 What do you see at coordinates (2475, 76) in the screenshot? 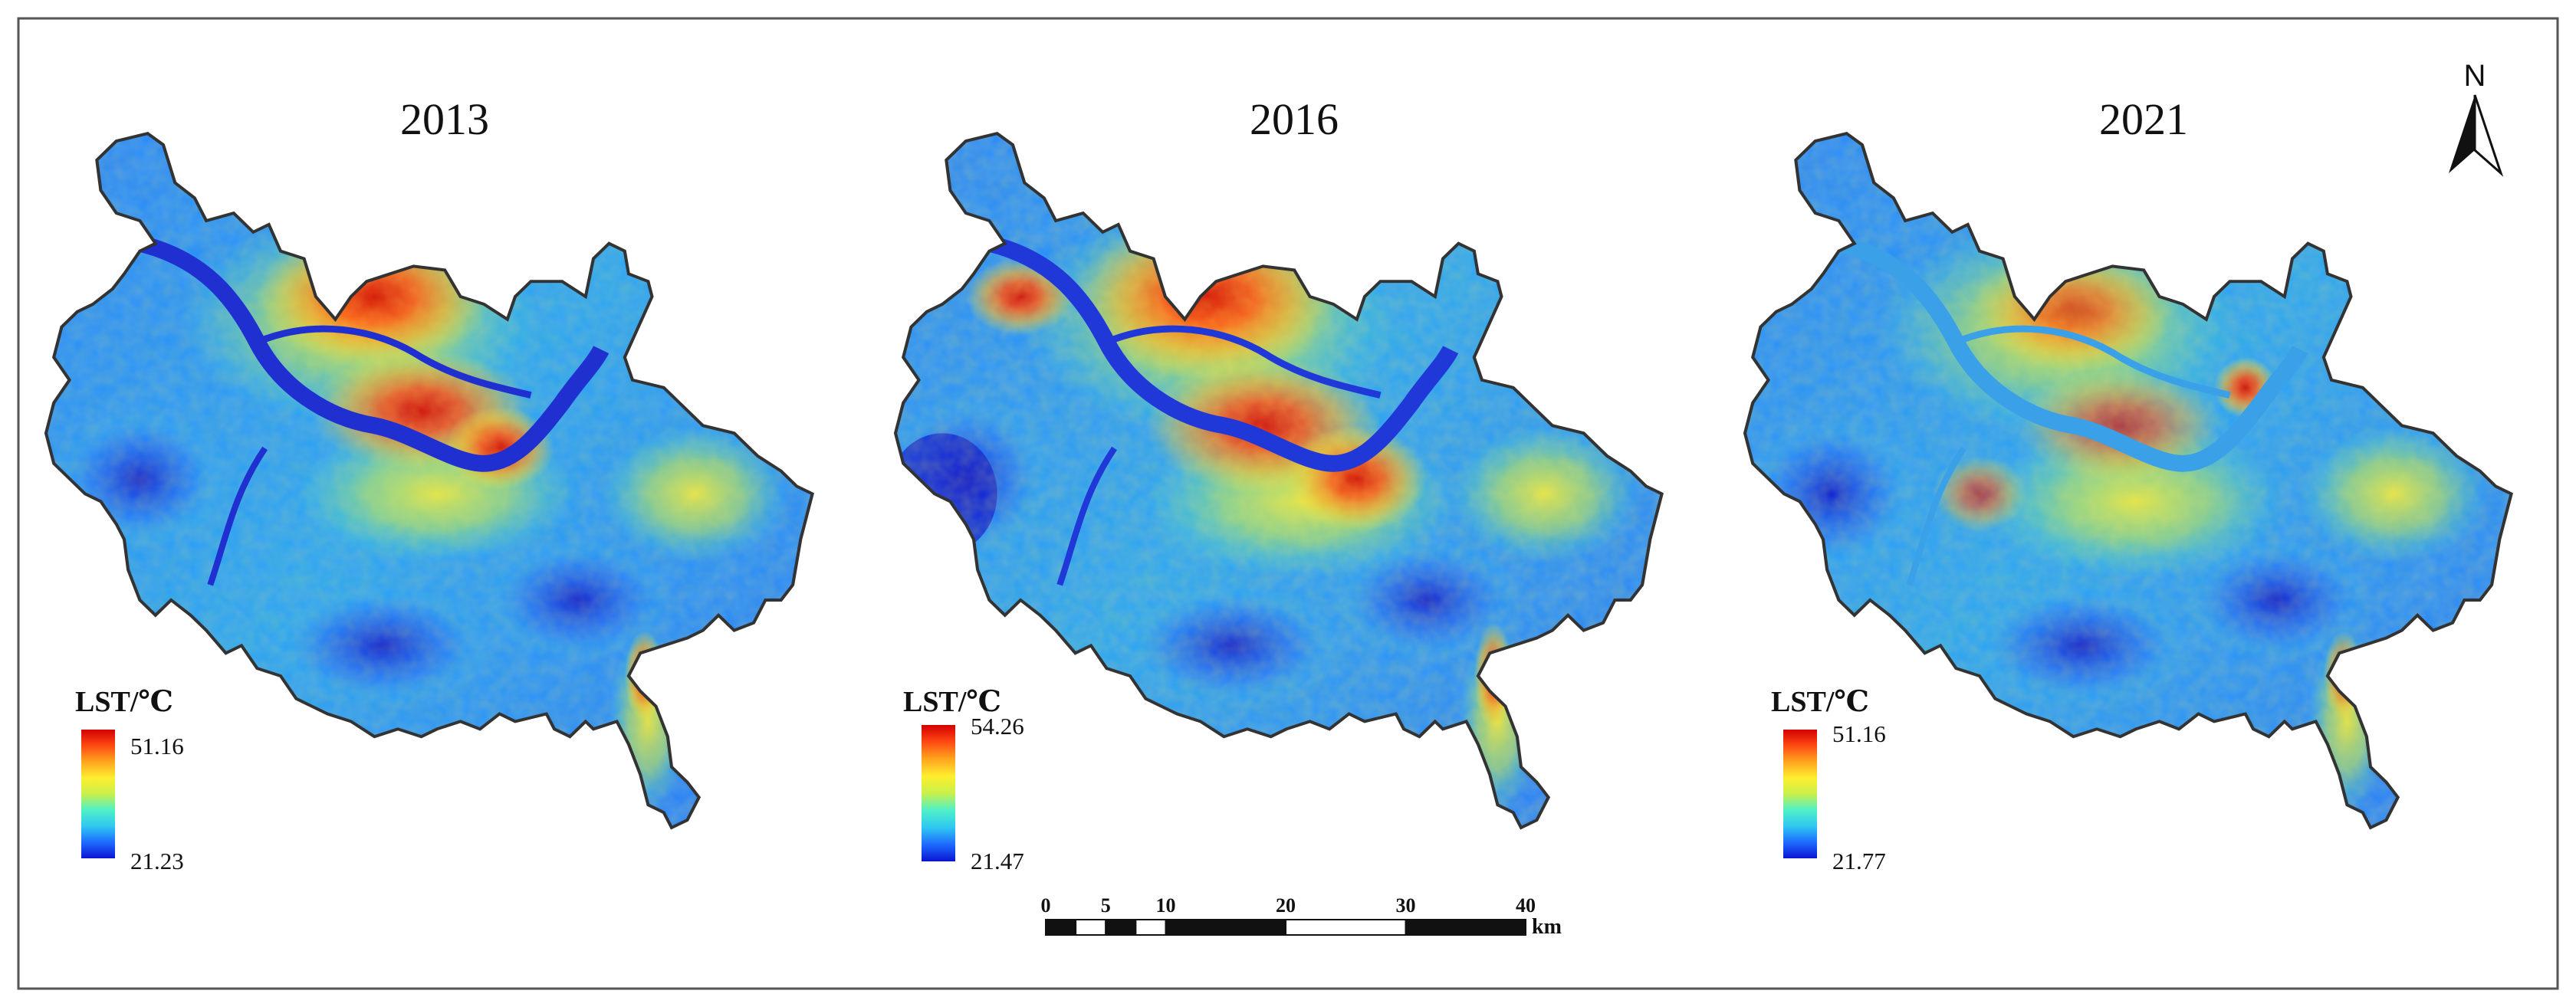
I see `north-arrow-label: N` at bounding box center [2475, 76].